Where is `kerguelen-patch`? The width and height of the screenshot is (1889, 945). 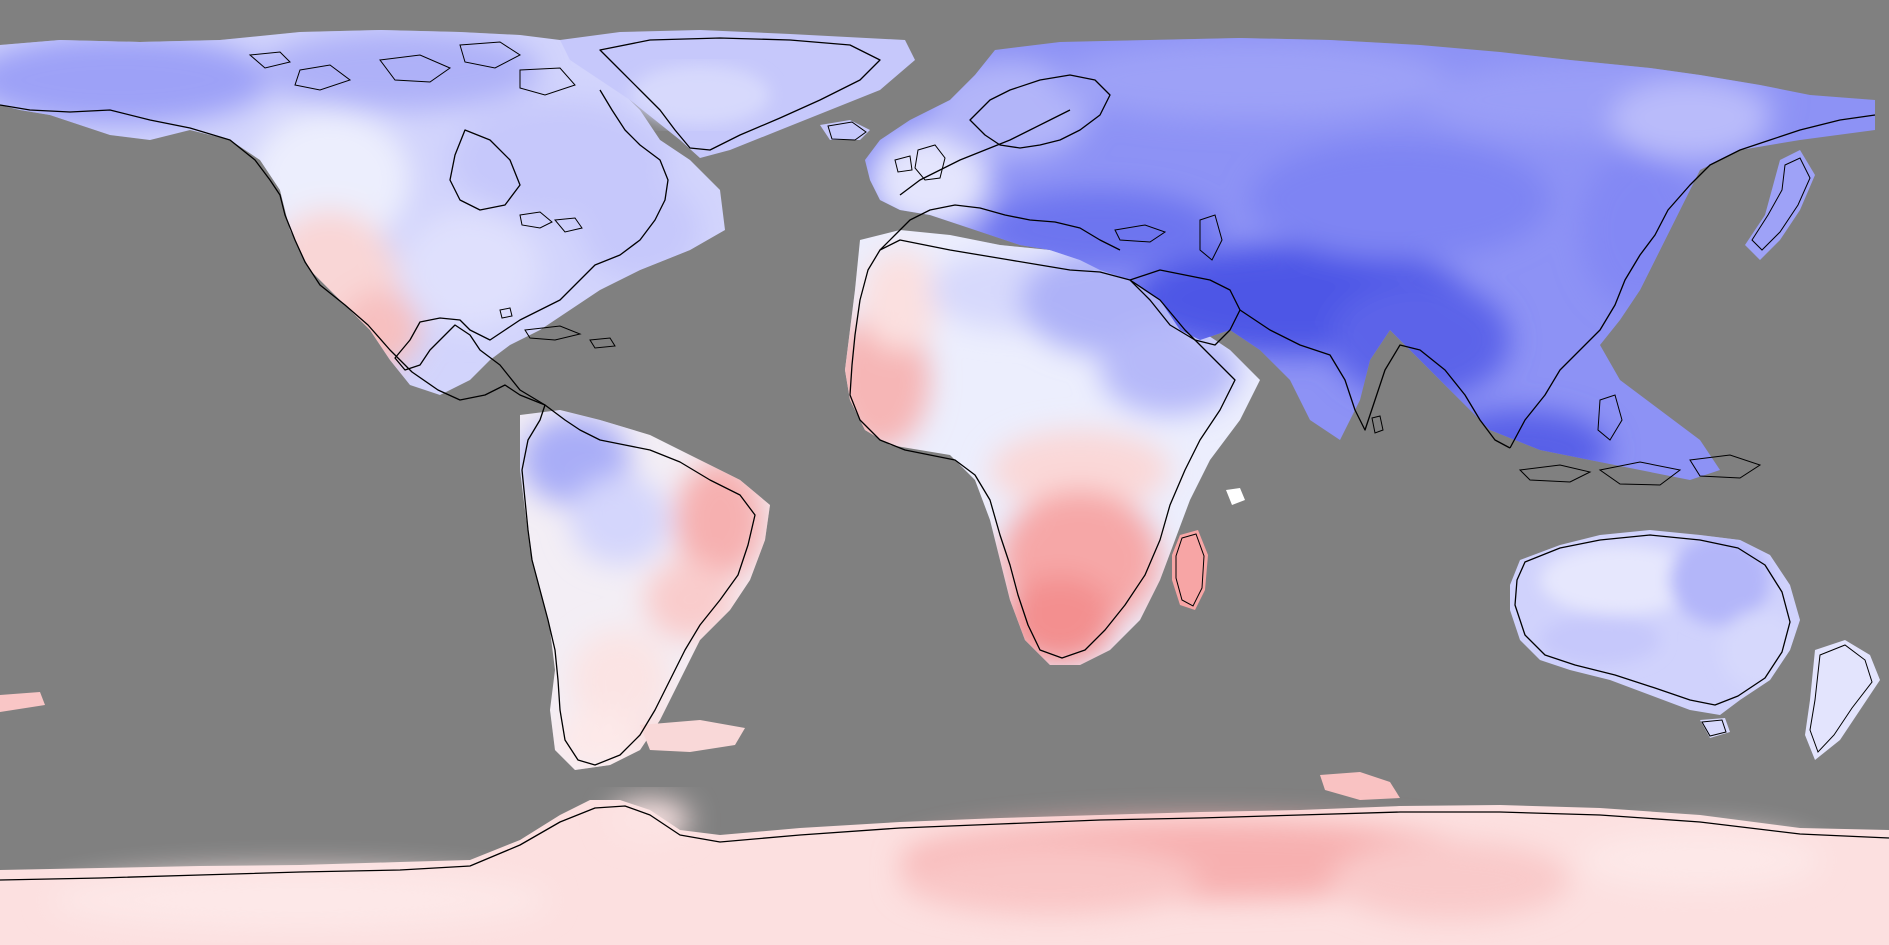
kerguelen-patch is located at coordinates (1360, 786).